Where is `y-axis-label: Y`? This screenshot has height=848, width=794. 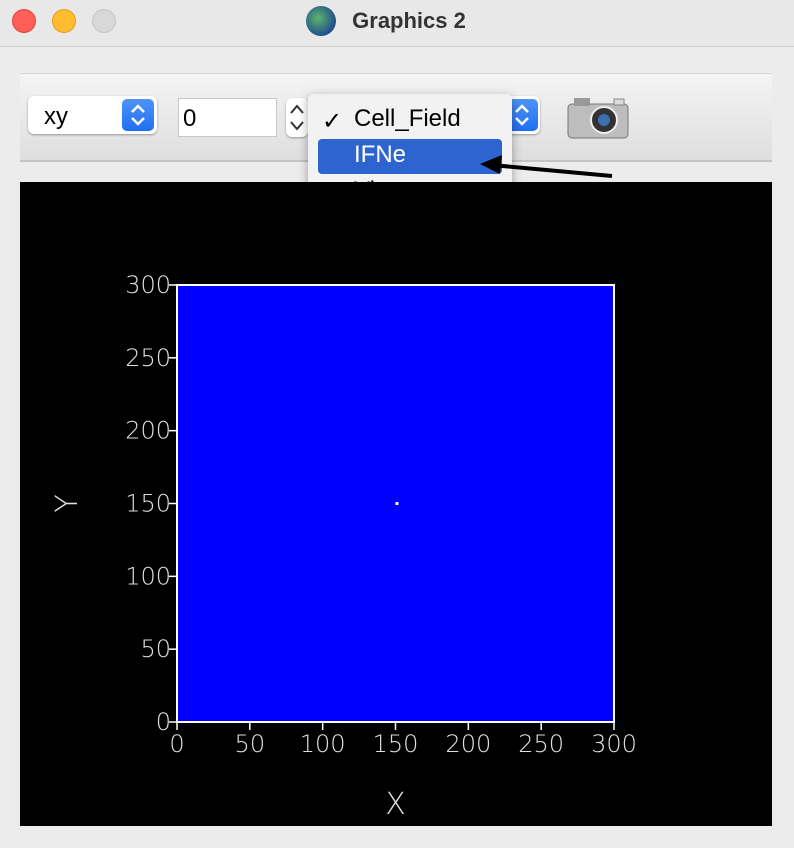
y-axis-label: Y is located at coordinates (67, 503).